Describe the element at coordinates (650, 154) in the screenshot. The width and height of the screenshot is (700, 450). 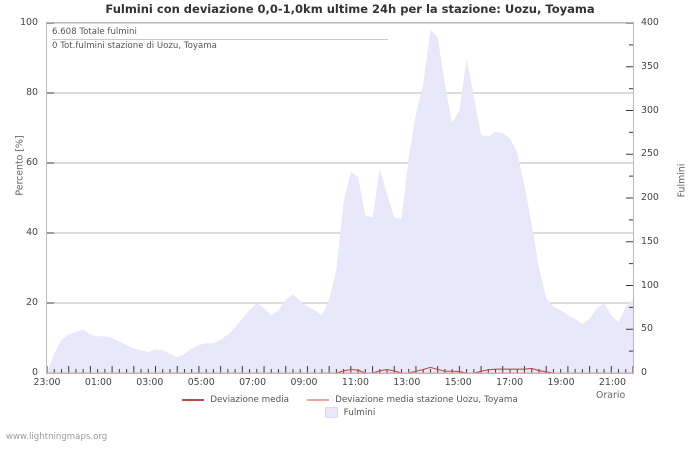
I see `y-axis-right-tick-label: 250` at that location.